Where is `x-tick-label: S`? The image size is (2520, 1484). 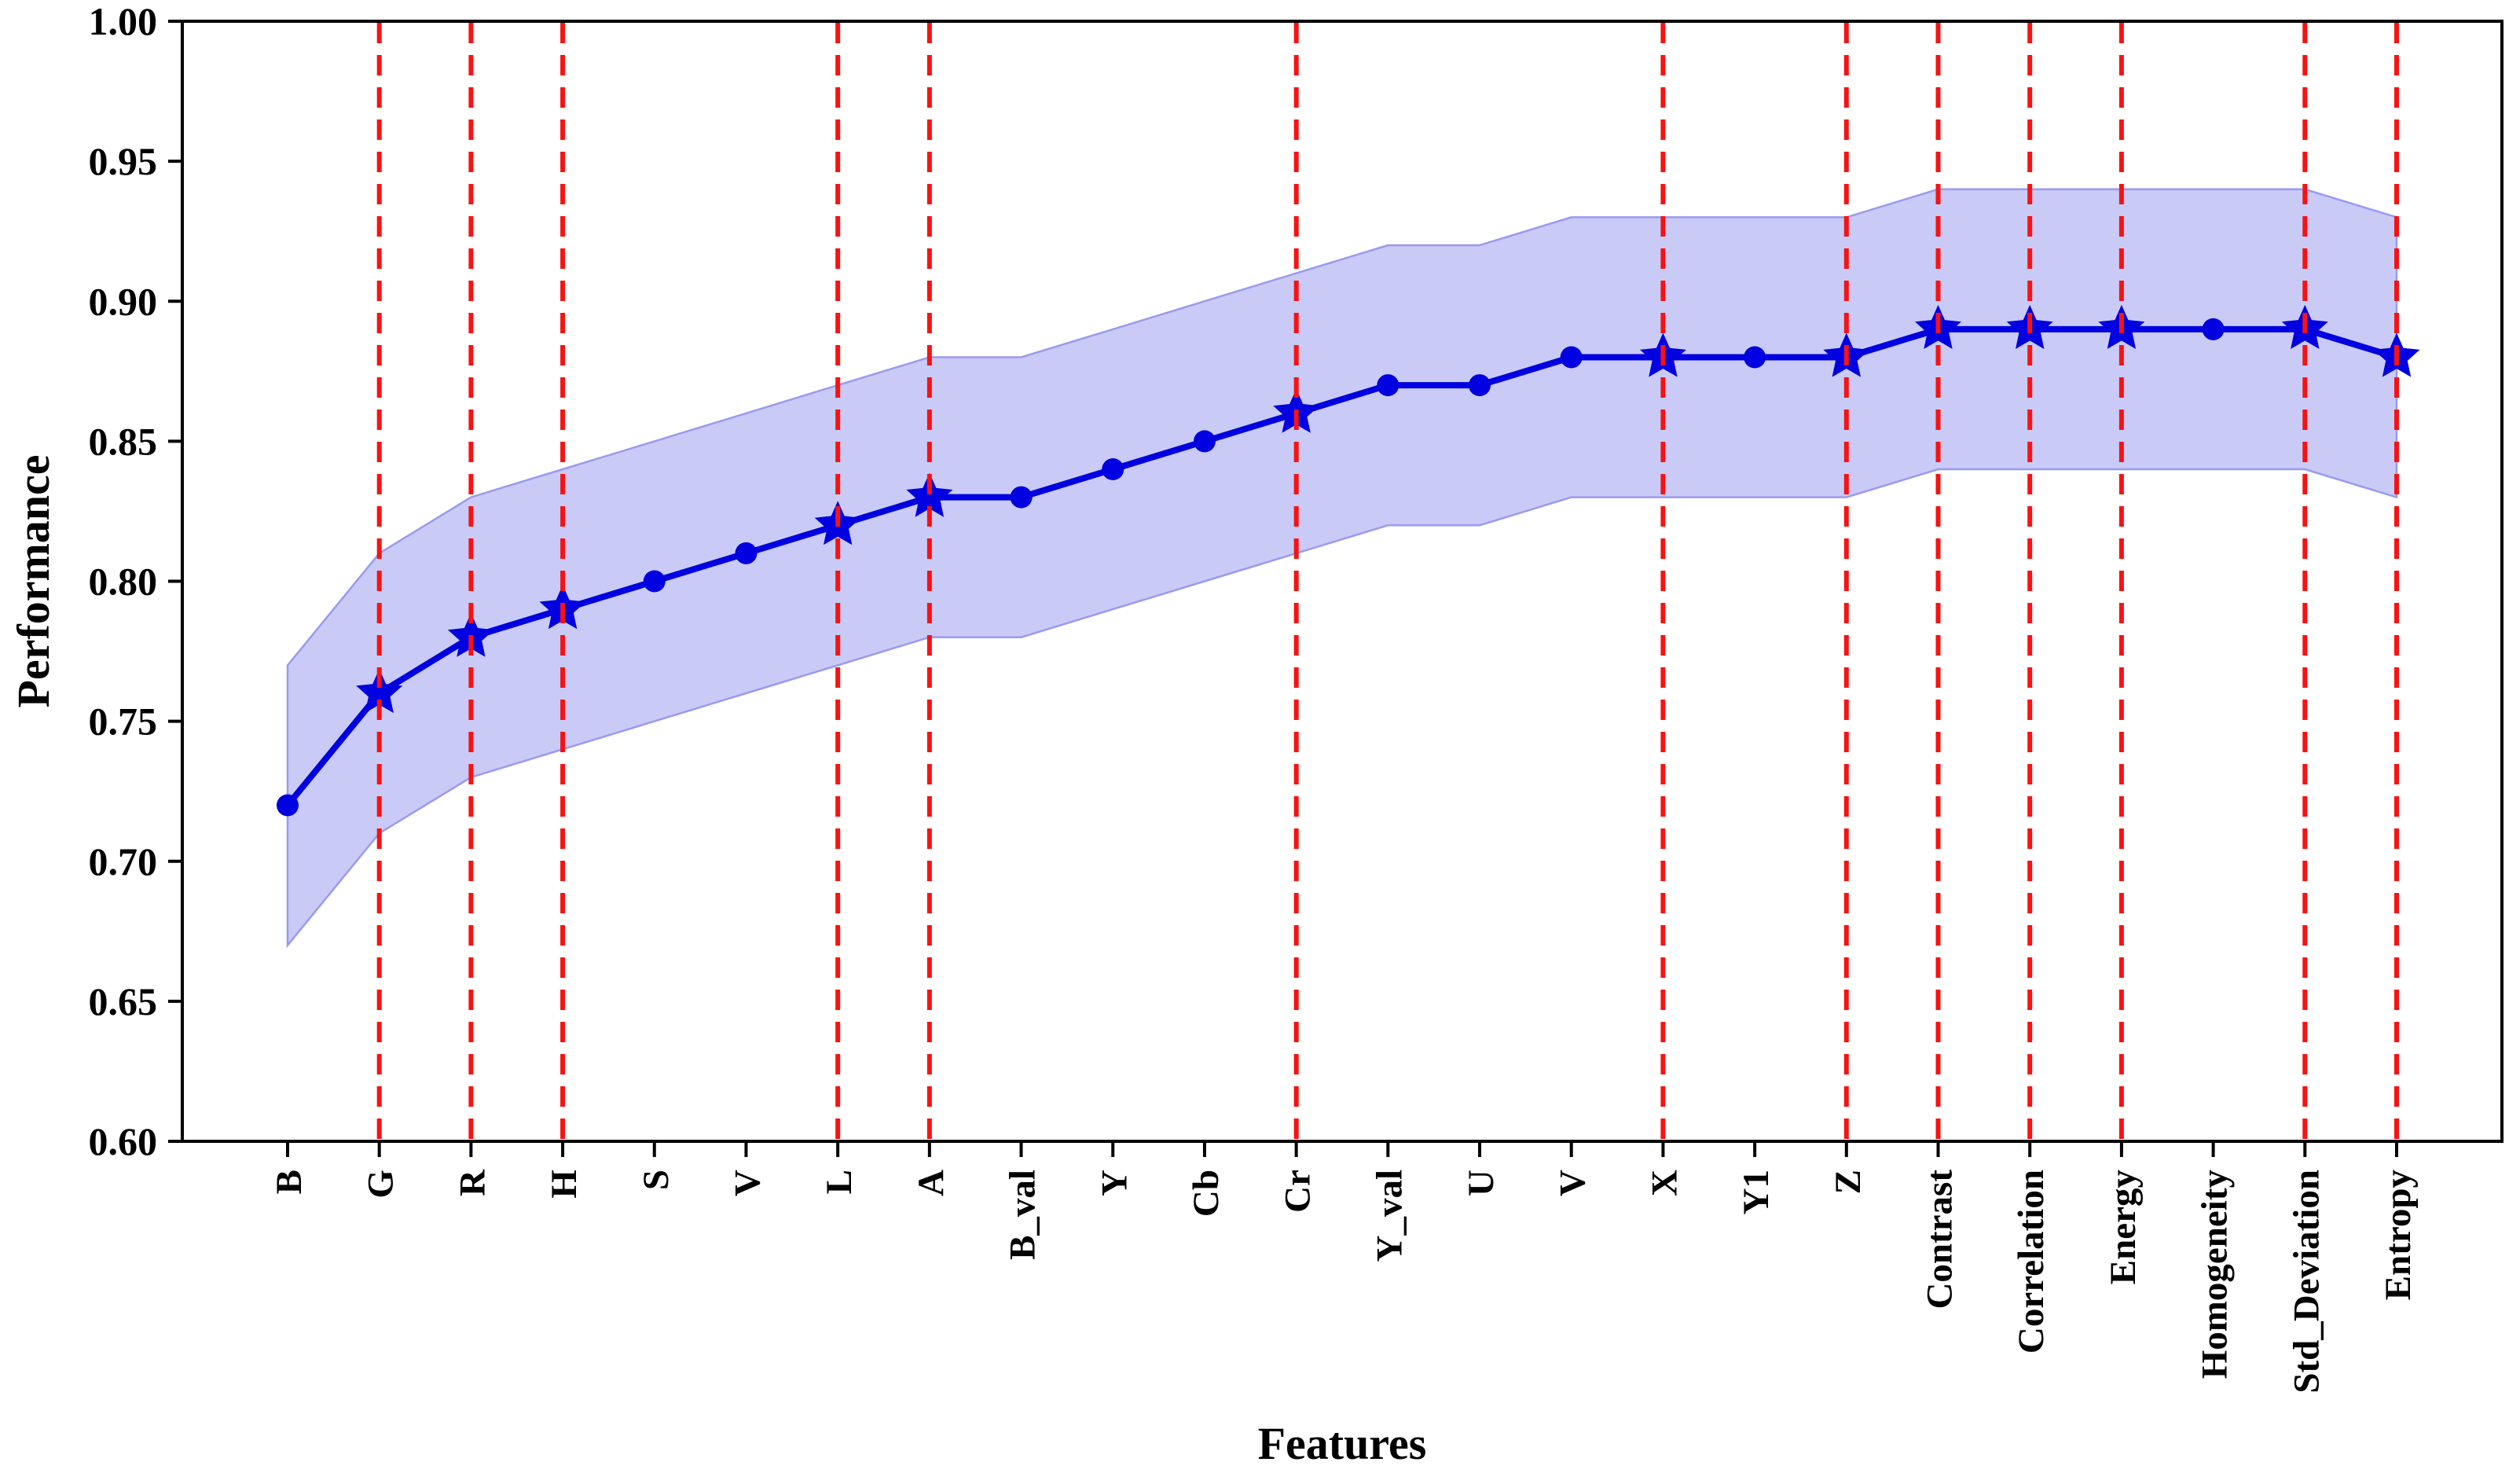 x-tick-label: S is located at coordinates (656, 1180).